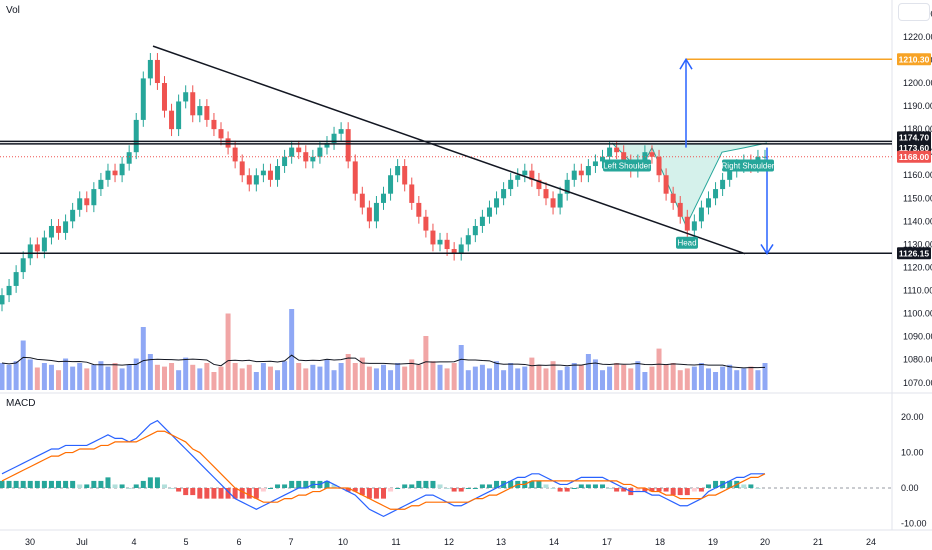  What do you see at coordinates (686, 63) in the screenshot?
I see `target-up-arrowhead` at bounding box center [686, 63].